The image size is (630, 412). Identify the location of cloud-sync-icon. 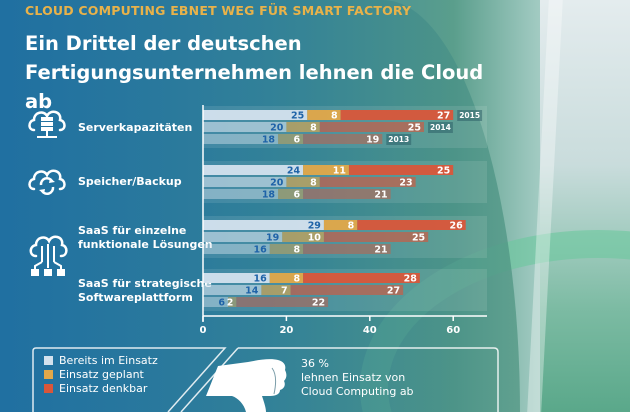
(47, 182).